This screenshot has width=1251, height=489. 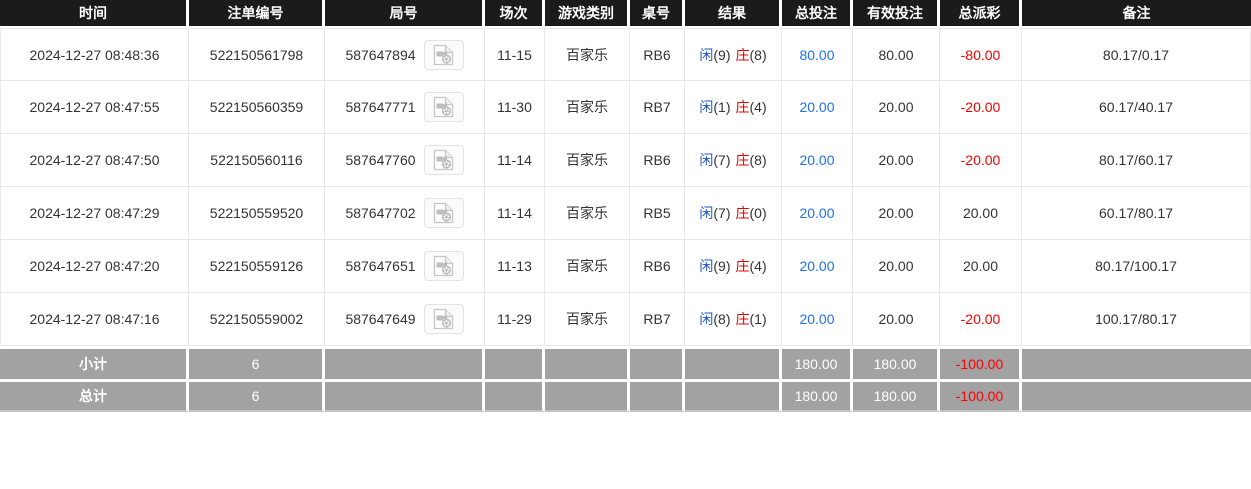 What do you see at coordinates (896, 14) in the screenshot?
I see `column-header-8: 有效投注` at bounding box center [896, 14].